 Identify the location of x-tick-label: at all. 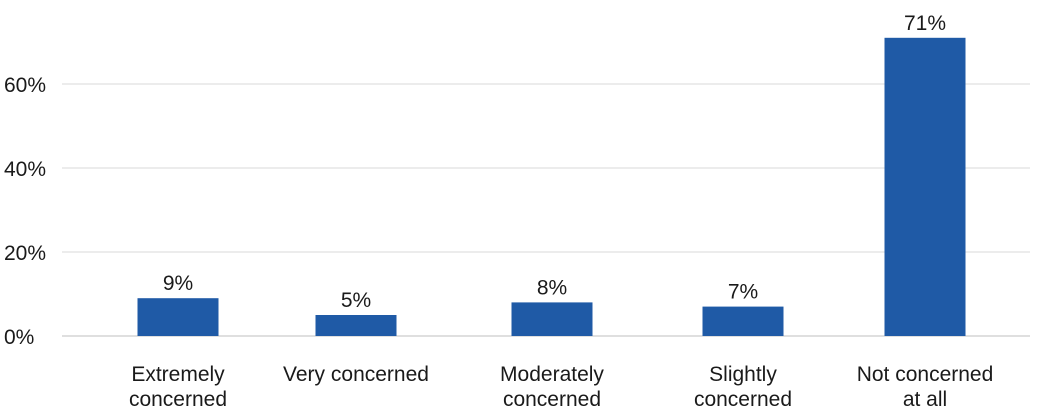
(925, 399).